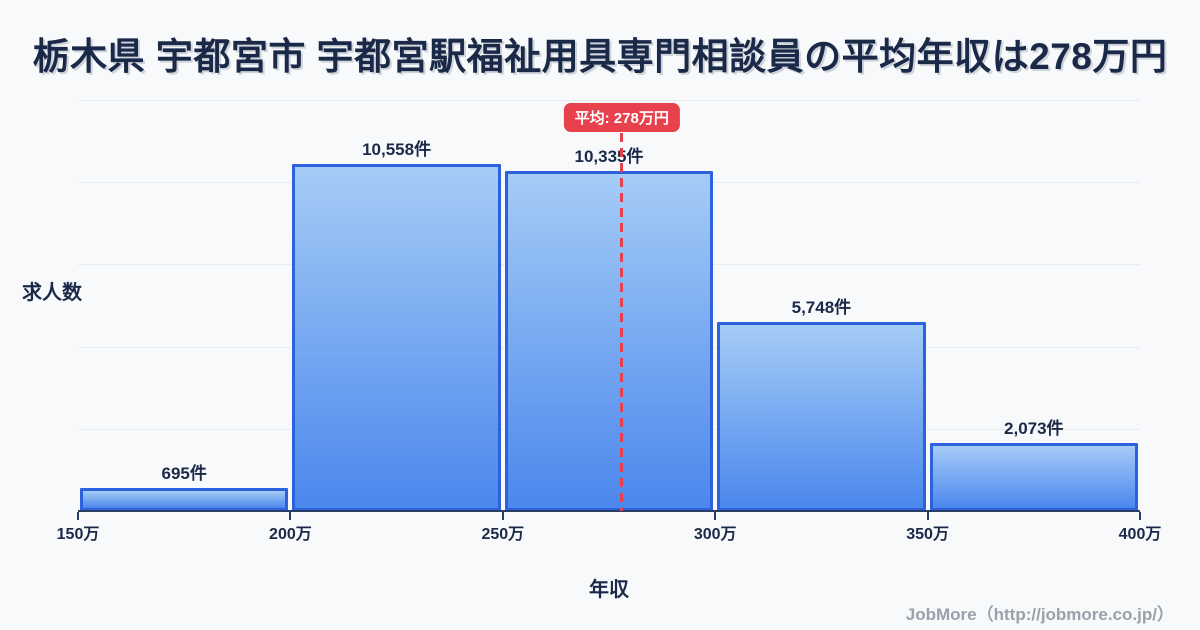 This screenshot has width=1200, height=630. Describe the element at coordinates (1034, 428) in the screenshot. I see `bar-value-label: 2,073件` at that location.